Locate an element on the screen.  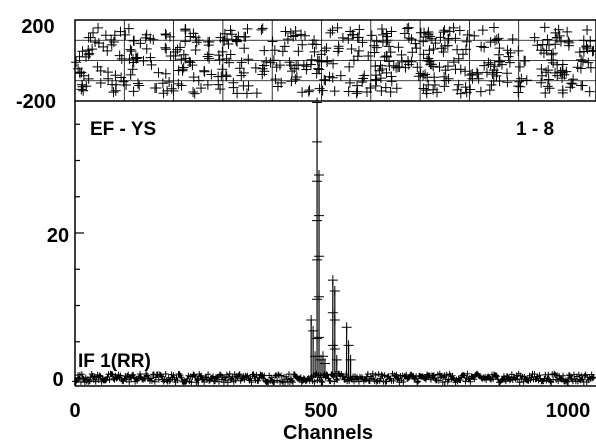
baseline-points is located at coordinates (334, 378).